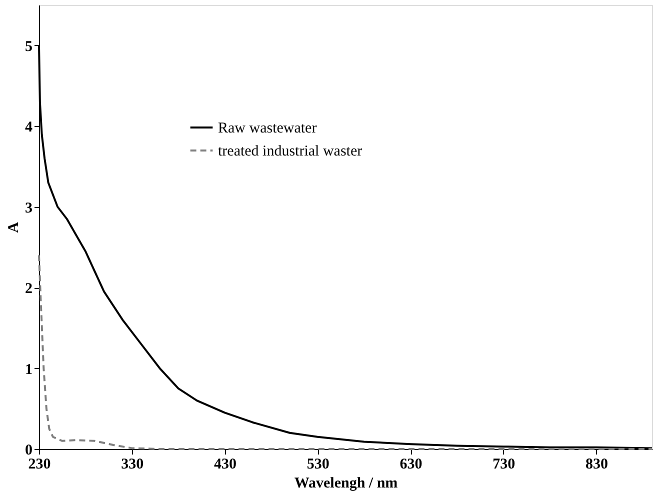 This screenshot has width=658, height=495. Describe the element at coordinates (28, 289) in the screenshot. I see `y-tick-label: 2` at that location.